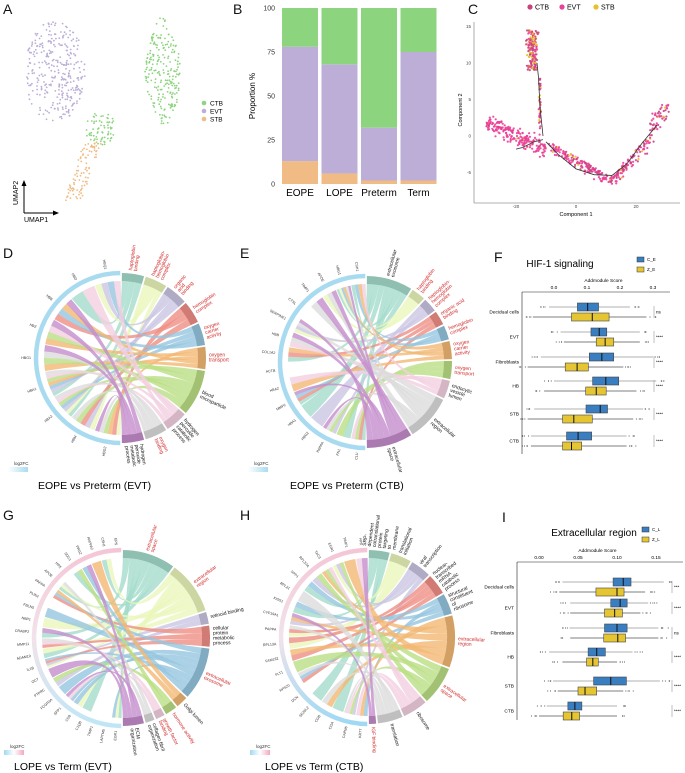 This screenshot has width=685, height=773. Describe the element at coordinates (205, 636) in the screenshot. I see `term-band-shade` at that location.